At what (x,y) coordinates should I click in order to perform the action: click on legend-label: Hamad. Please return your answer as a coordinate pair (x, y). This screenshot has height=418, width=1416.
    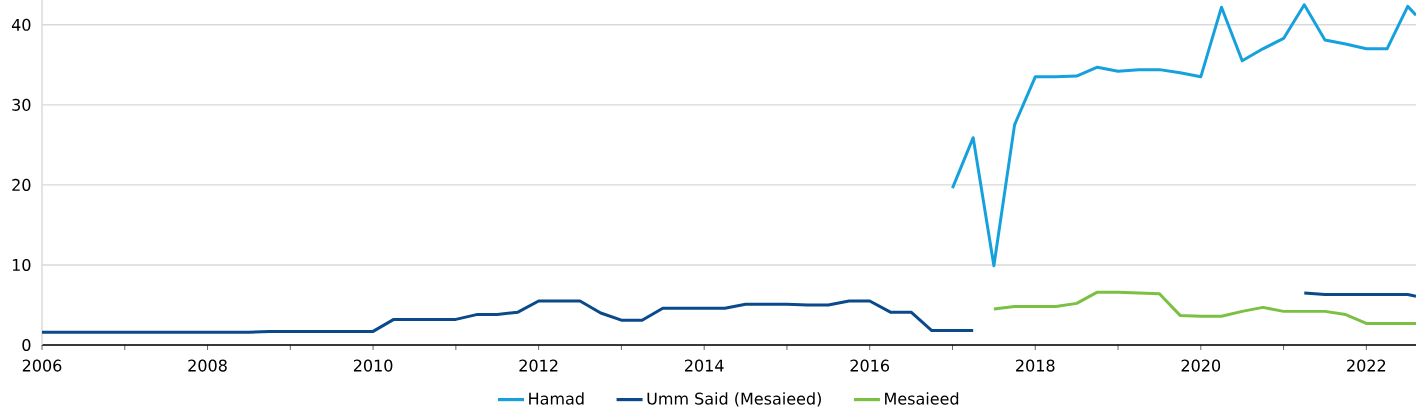
    Looking at the image, I should click on (556, 398).